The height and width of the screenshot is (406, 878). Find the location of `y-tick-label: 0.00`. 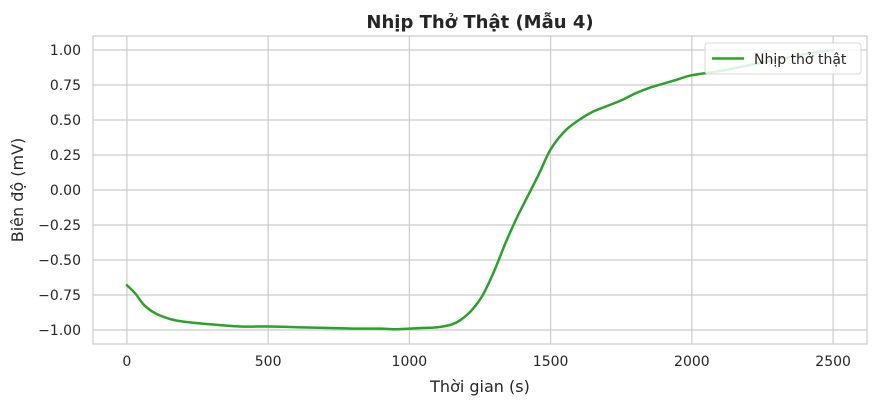

y-tick-label: 0.00 is located at coordinates (65, 191).